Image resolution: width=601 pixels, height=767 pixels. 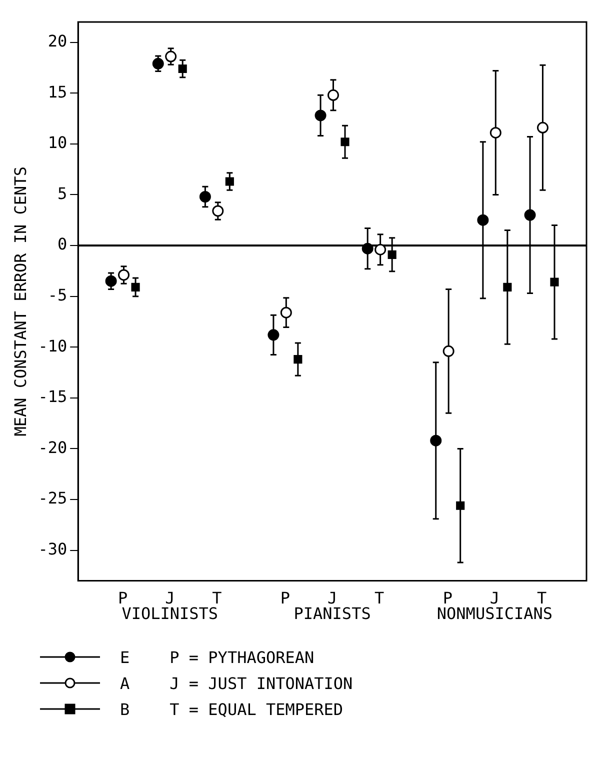 What do you see at coordinates (285, 598) in the screenshot?
I see `x-tick-label: P` at bounding box center [285, 598].